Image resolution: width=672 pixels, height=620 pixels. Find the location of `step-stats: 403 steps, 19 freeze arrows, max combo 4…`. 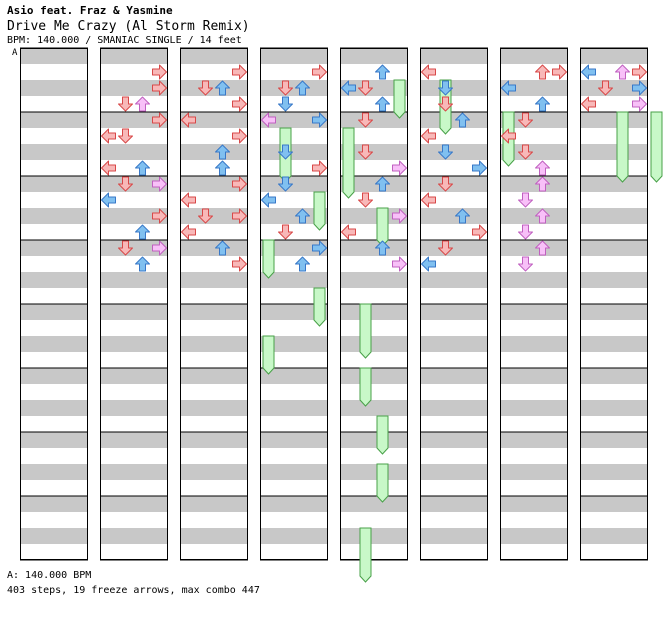

step-stats: 403 steps, 19 freeze arrows, max combo 4… is located at coordinates (133, 590).